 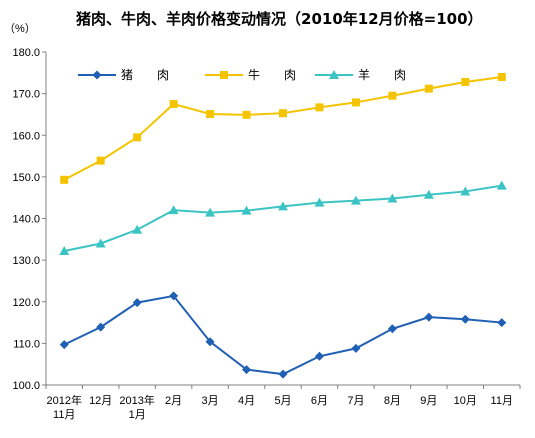 What do you see at coordinates (355, 401) in the screenshot?
I see `x-tick-label: 7月` at bounding box center [355, 401].